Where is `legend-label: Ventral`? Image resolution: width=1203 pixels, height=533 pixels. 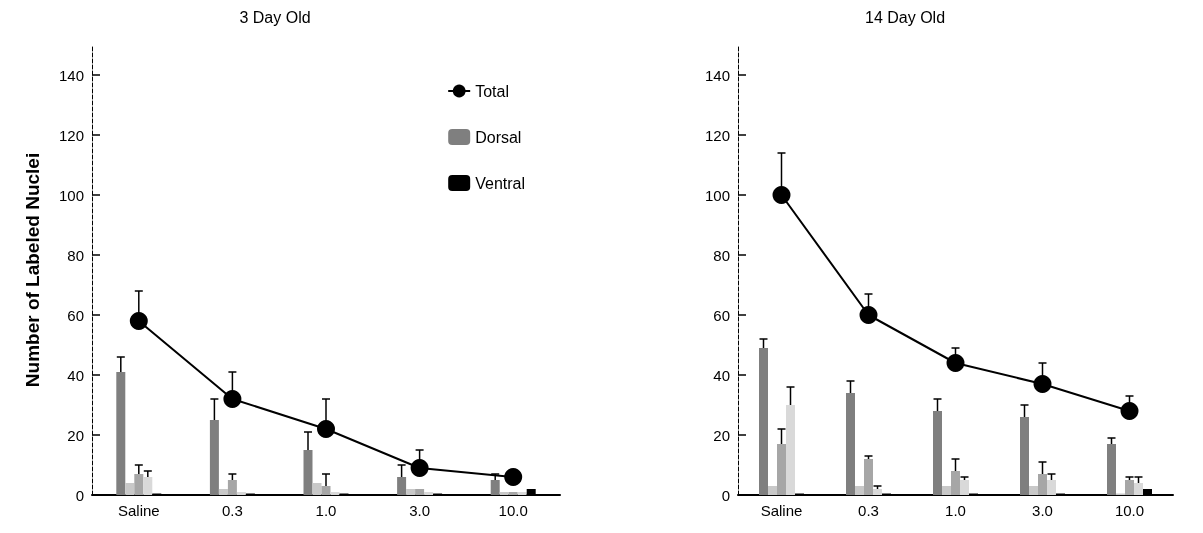 legend-label: Ventral is located at coordinates (500, 183).